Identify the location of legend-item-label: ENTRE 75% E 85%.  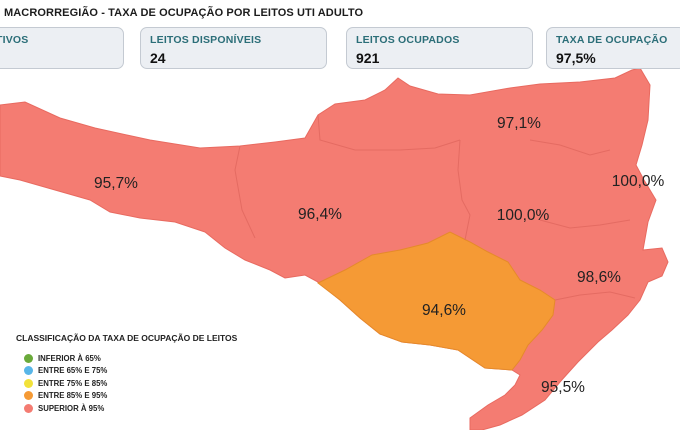
(73, 383).